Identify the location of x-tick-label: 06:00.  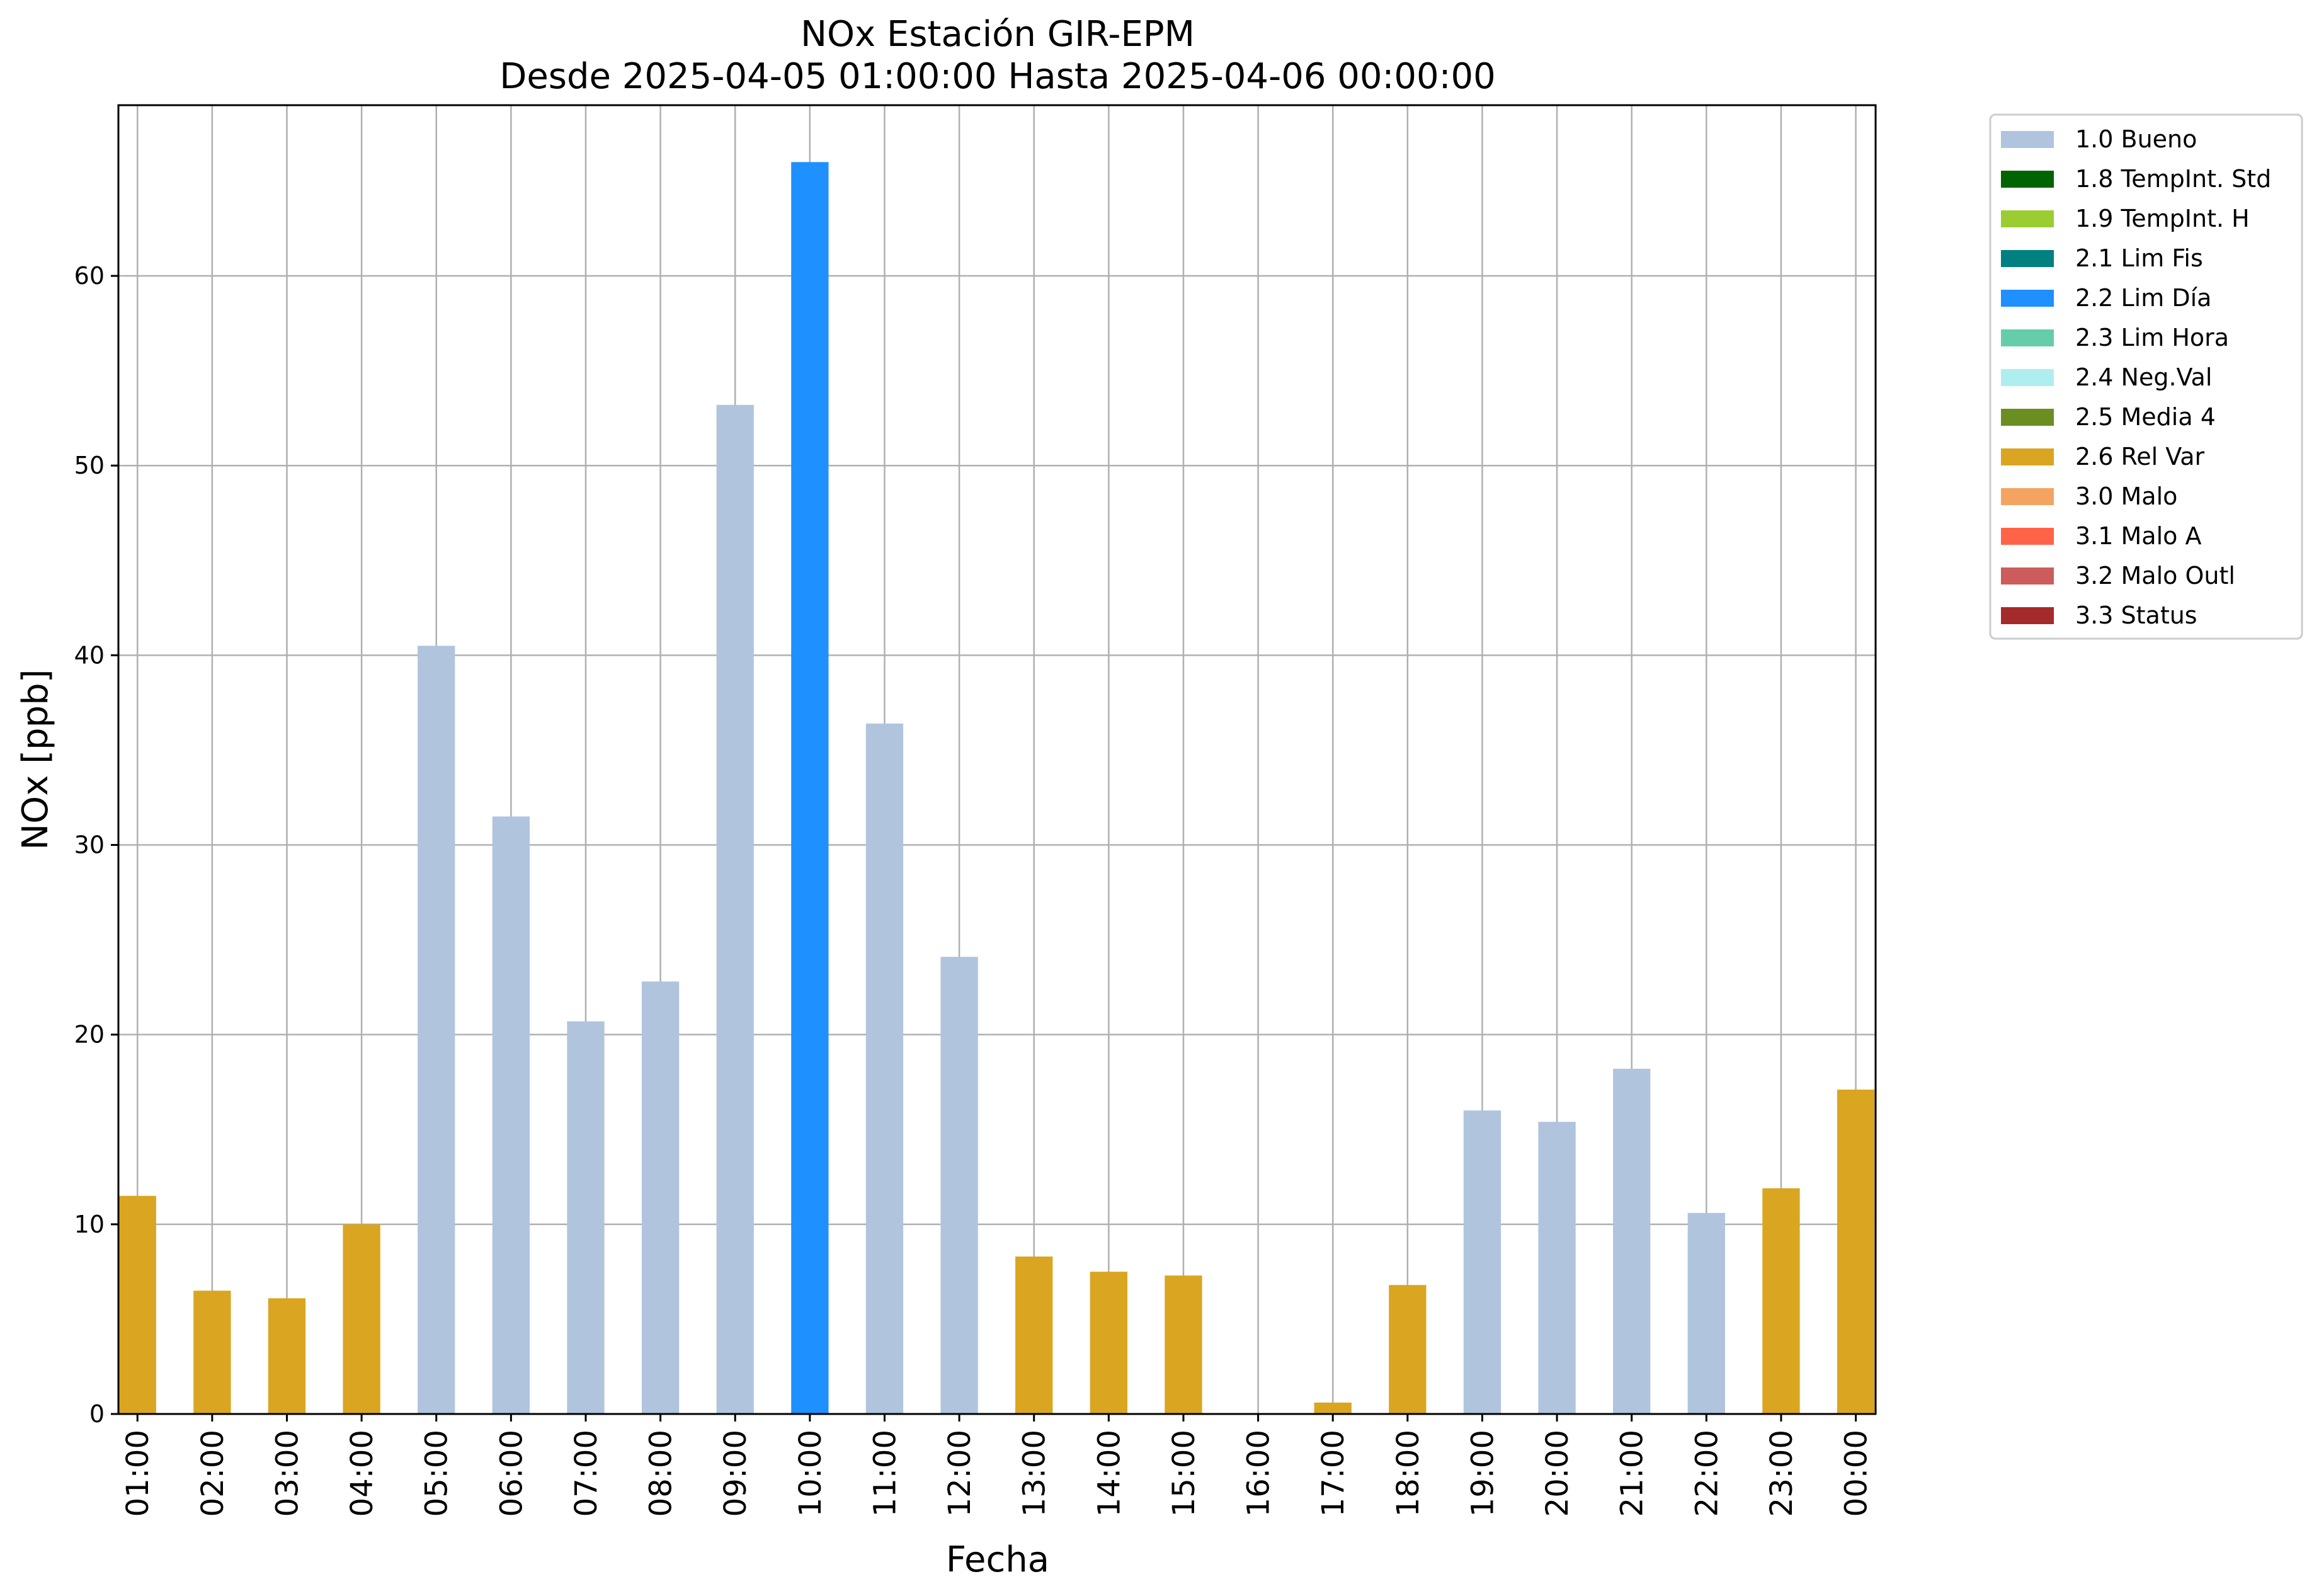
(511, 1473).